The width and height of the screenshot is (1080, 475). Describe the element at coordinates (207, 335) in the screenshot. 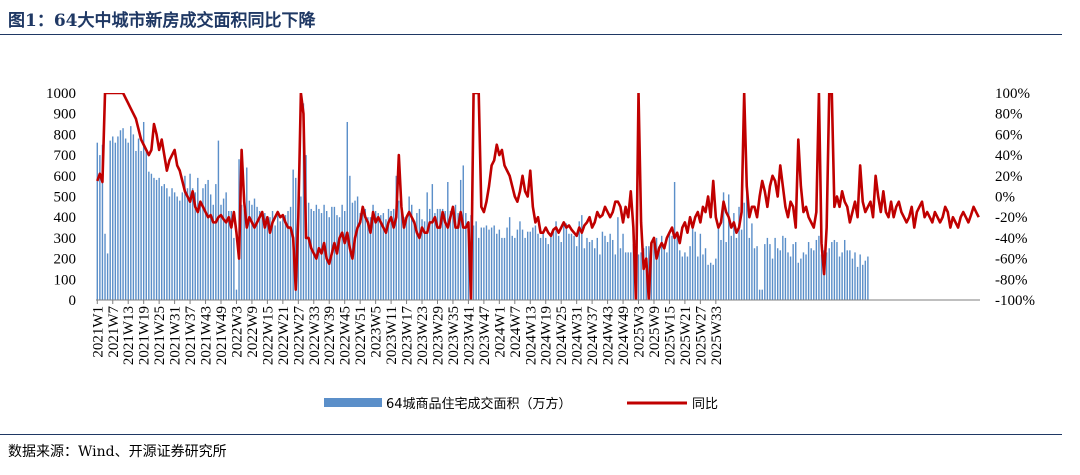

I see `x-tick-label: 2021W43` at that location.